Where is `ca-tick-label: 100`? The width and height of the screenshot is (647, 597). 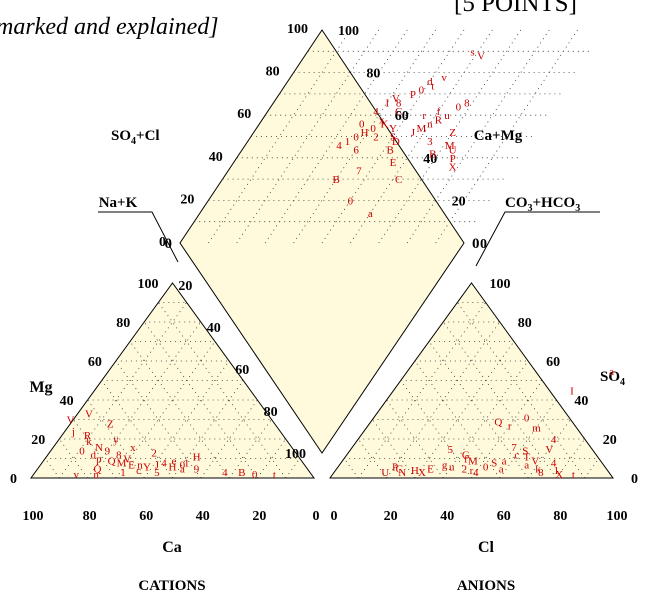 ca-tick-label: 100 is located at coordinates (33, 516).